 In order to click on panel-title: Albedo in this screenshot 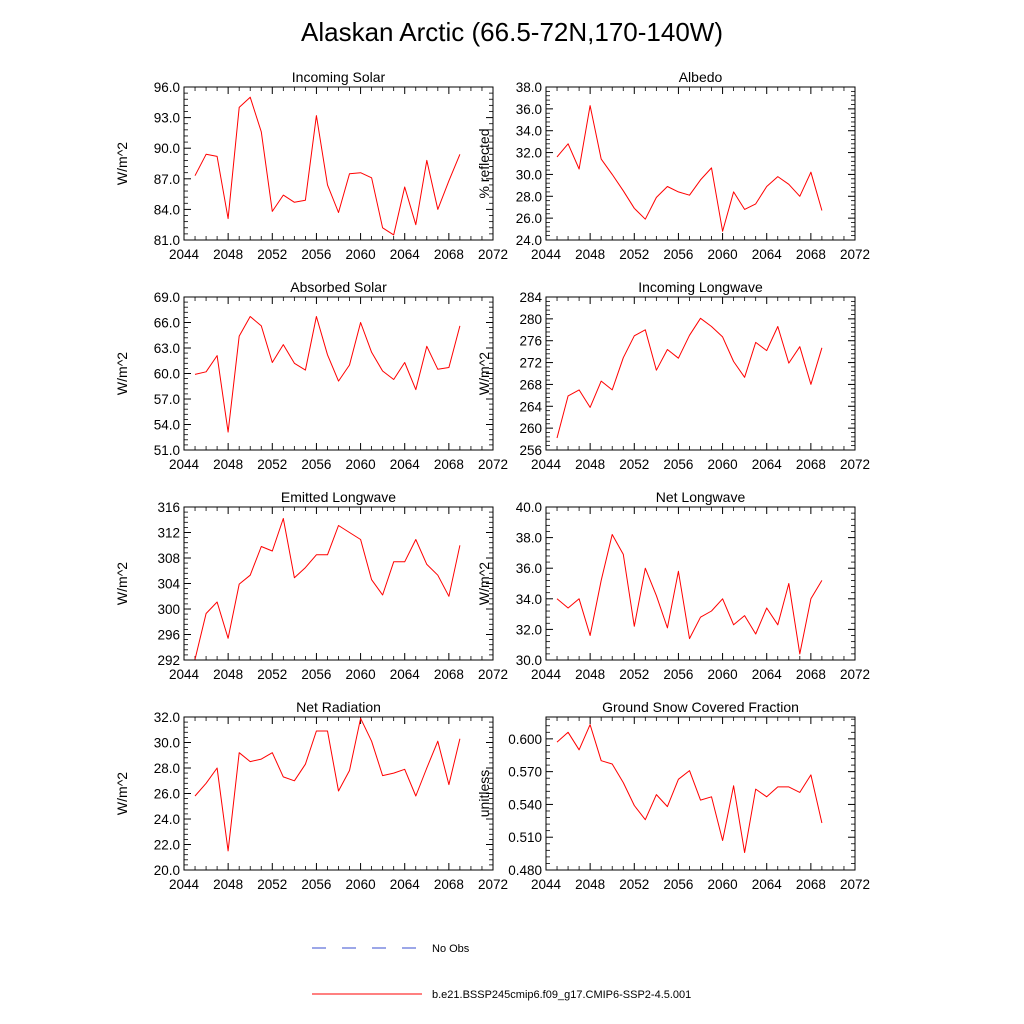, I will do `click(701, 77)`.